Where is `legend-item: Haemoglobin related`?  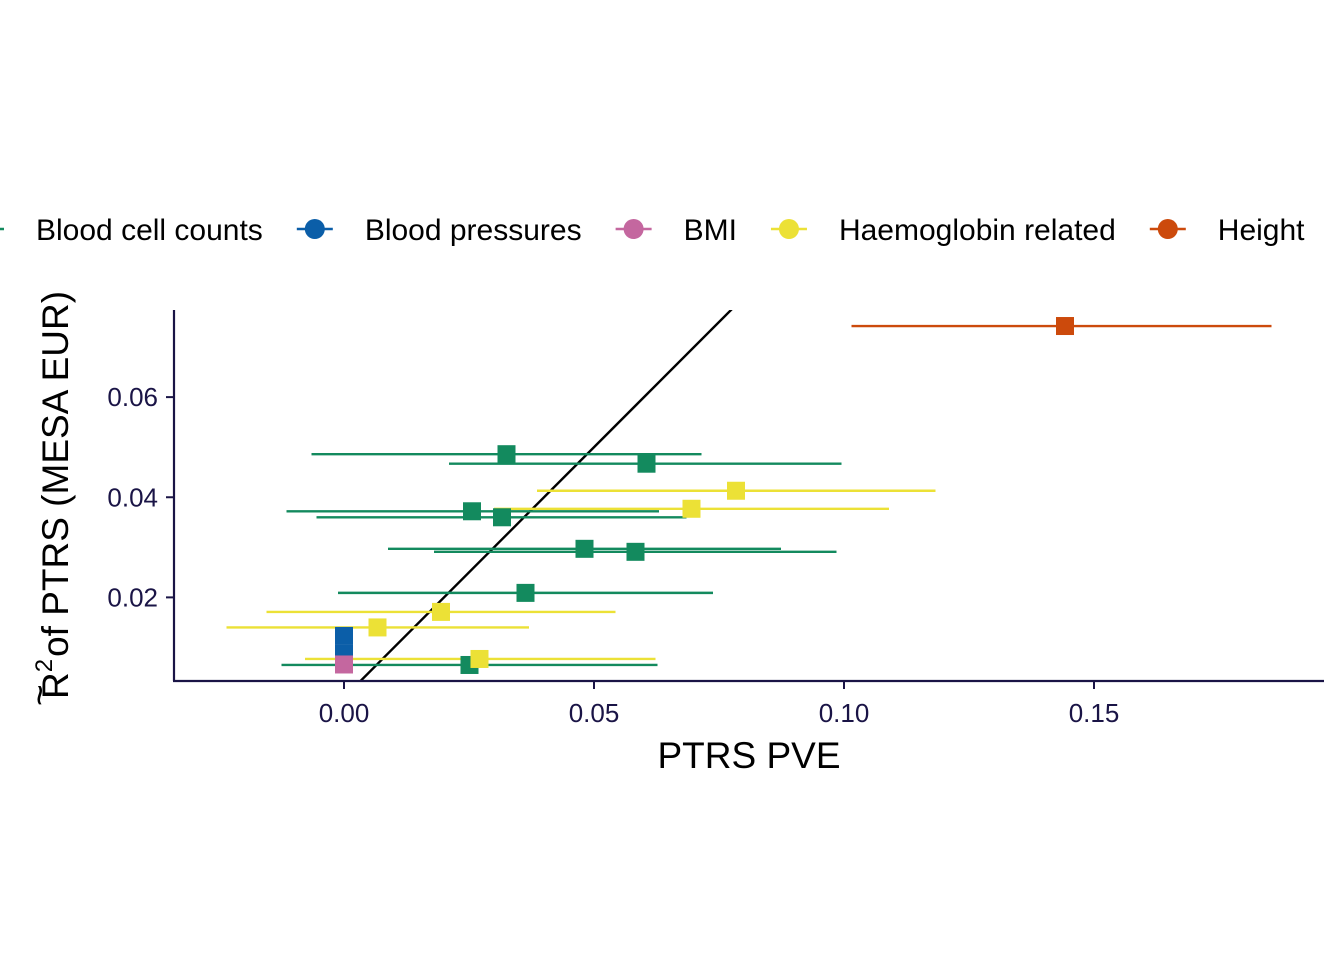
legend-item: Haemoglobin related is located at coordinates (943, 230).